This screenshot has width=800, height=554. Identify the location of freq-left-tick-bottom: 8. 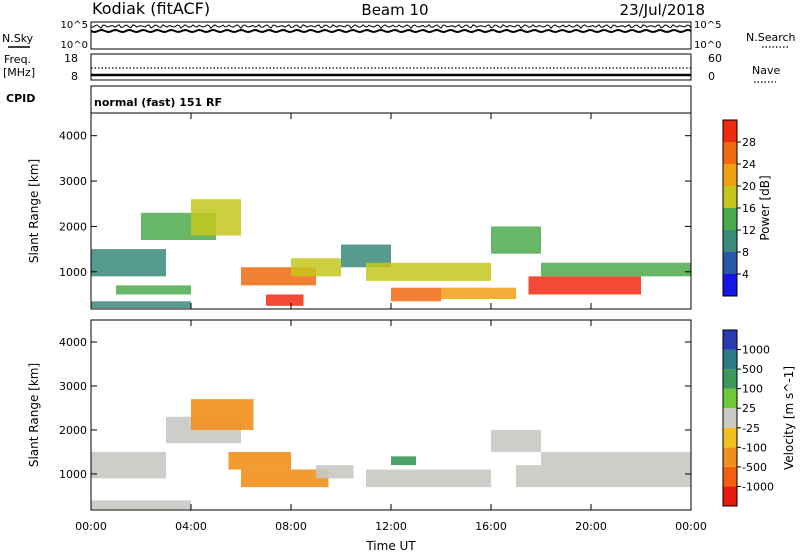
(74, 76).